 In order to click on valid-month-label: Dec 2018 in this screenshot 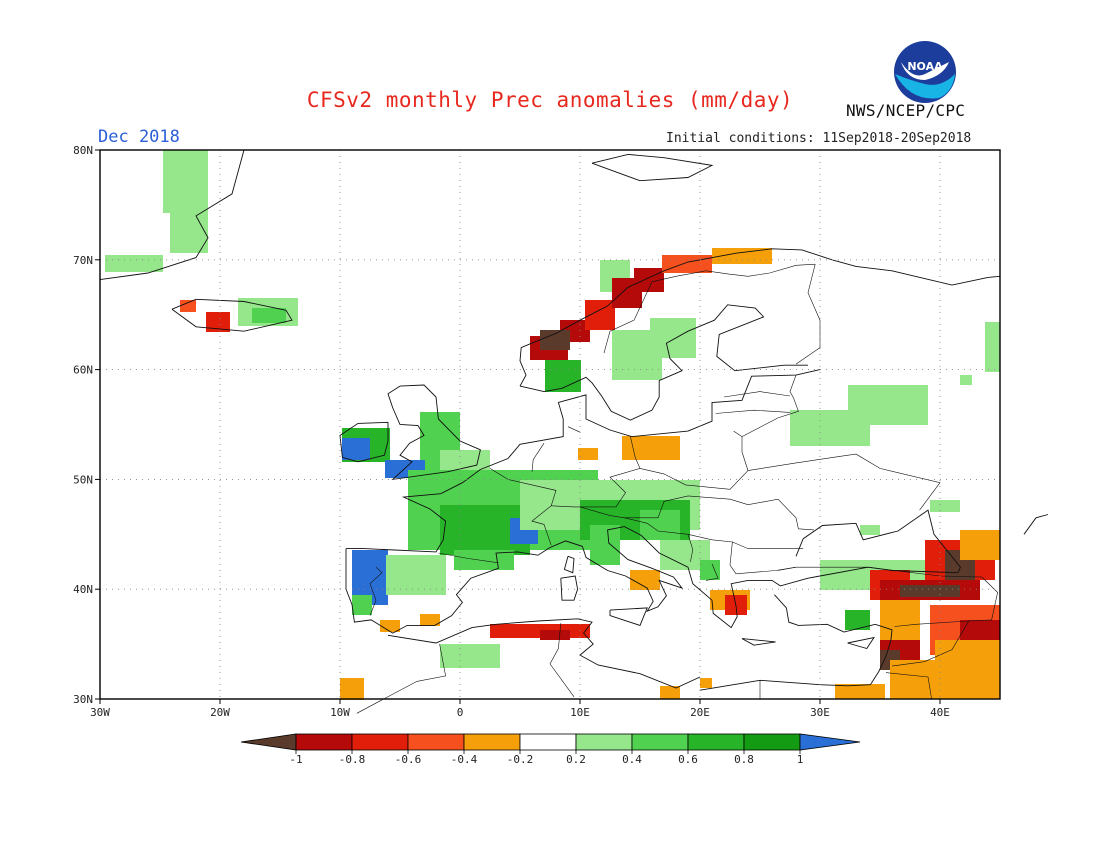, I will do `click(139, 137)`.